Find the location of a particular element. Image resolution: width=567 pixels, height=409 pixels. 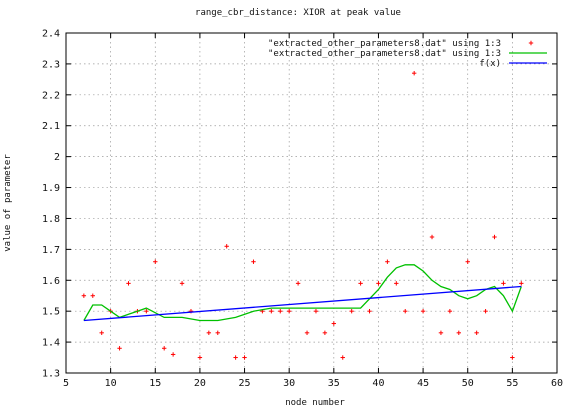

legend-point-sample is located at coordinates (531, 43).